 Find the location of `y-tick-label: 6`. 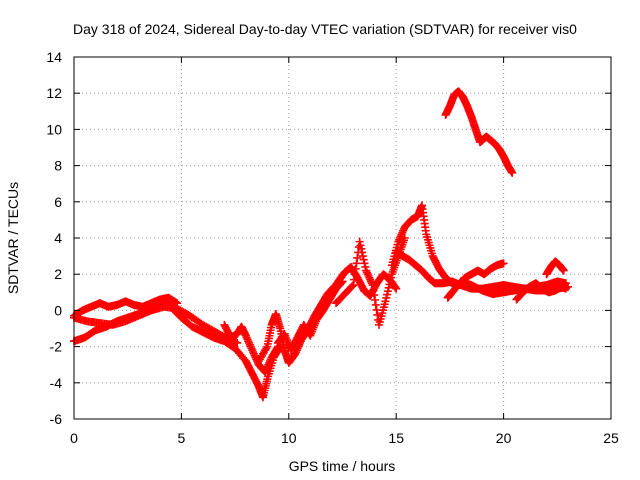

y-tick-label: 6 is located at coordinates (58, 202).